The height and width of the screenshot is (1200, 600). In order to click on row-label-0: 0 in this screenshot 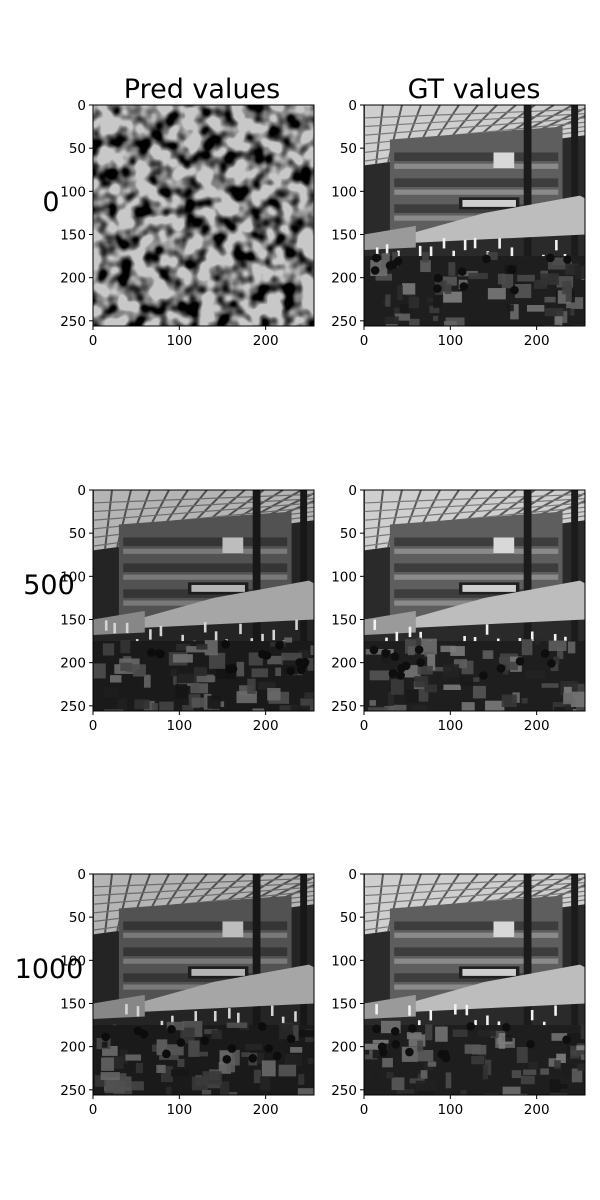, I will do `click(50, 202)`.